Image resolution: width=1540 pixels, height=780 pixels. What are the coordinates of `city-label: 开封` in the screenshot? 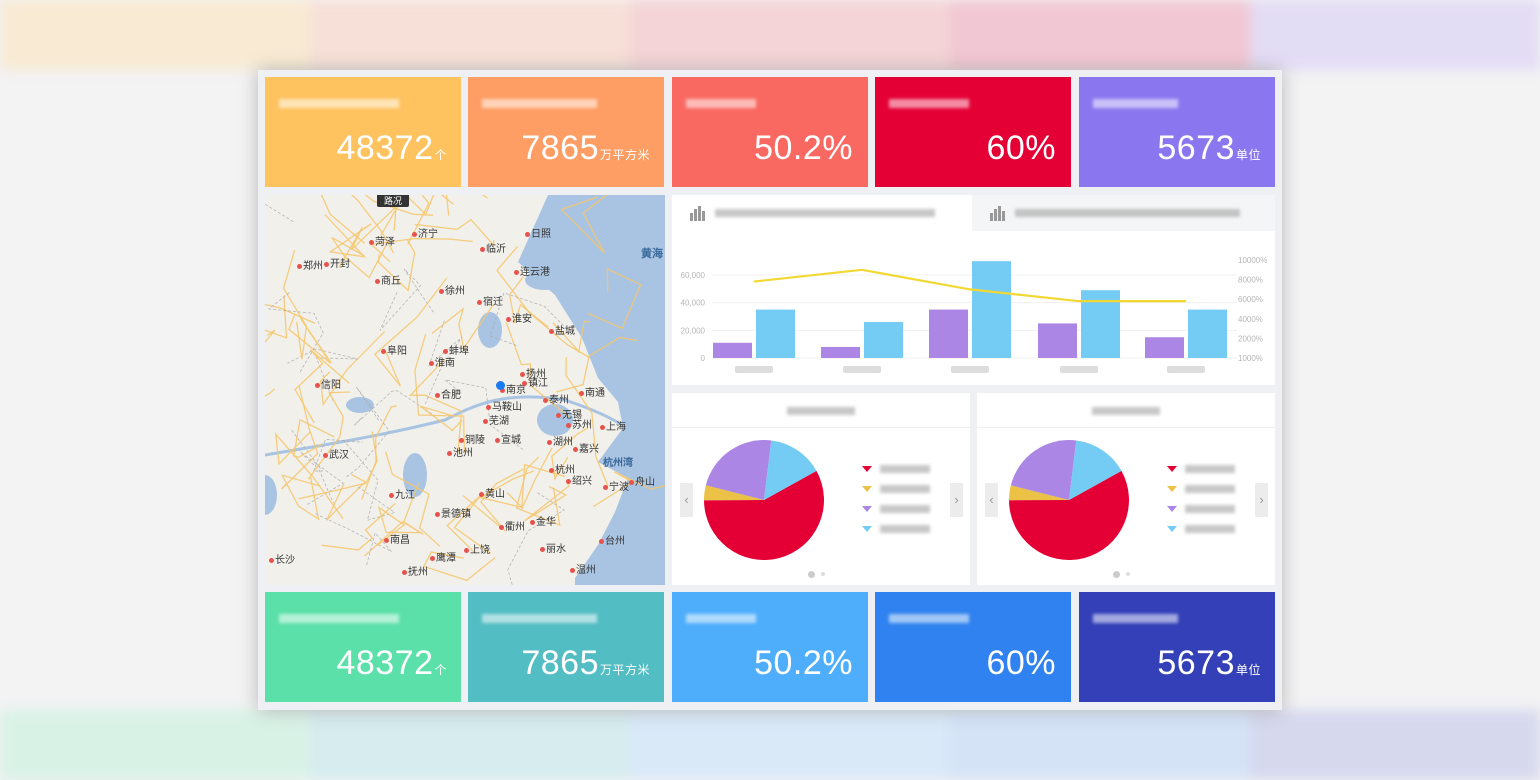 It's located at (337, 262).